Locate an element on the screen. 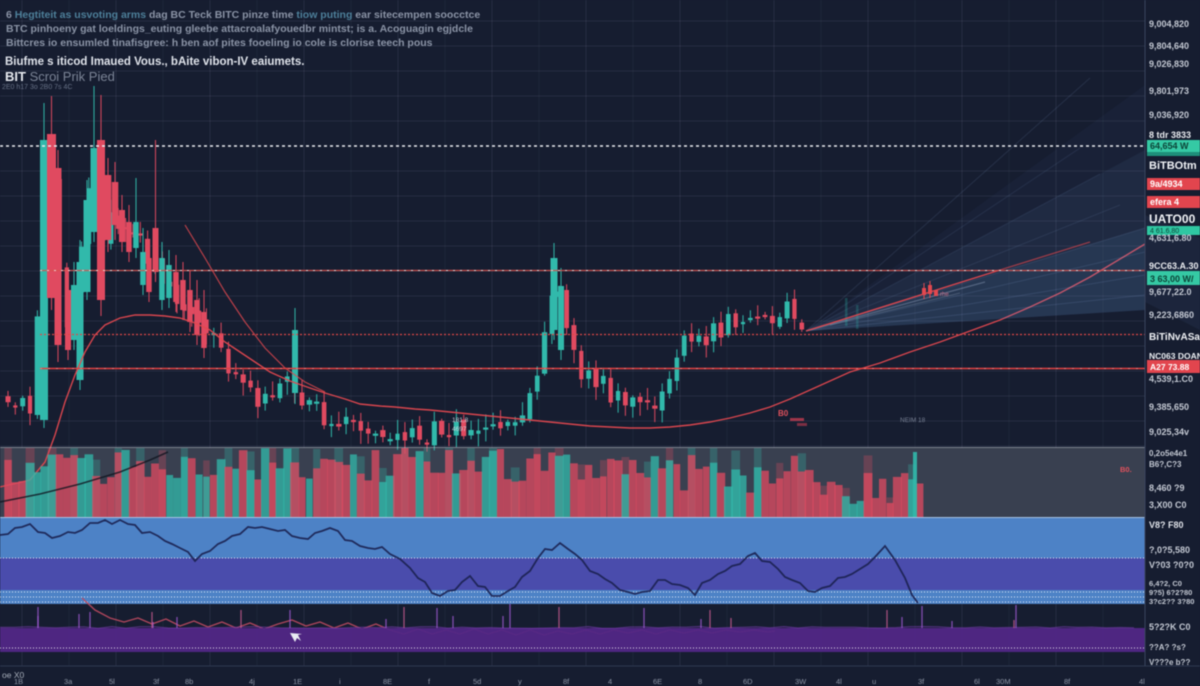  svg-text: 30M is located at coordinates (1003, 681).